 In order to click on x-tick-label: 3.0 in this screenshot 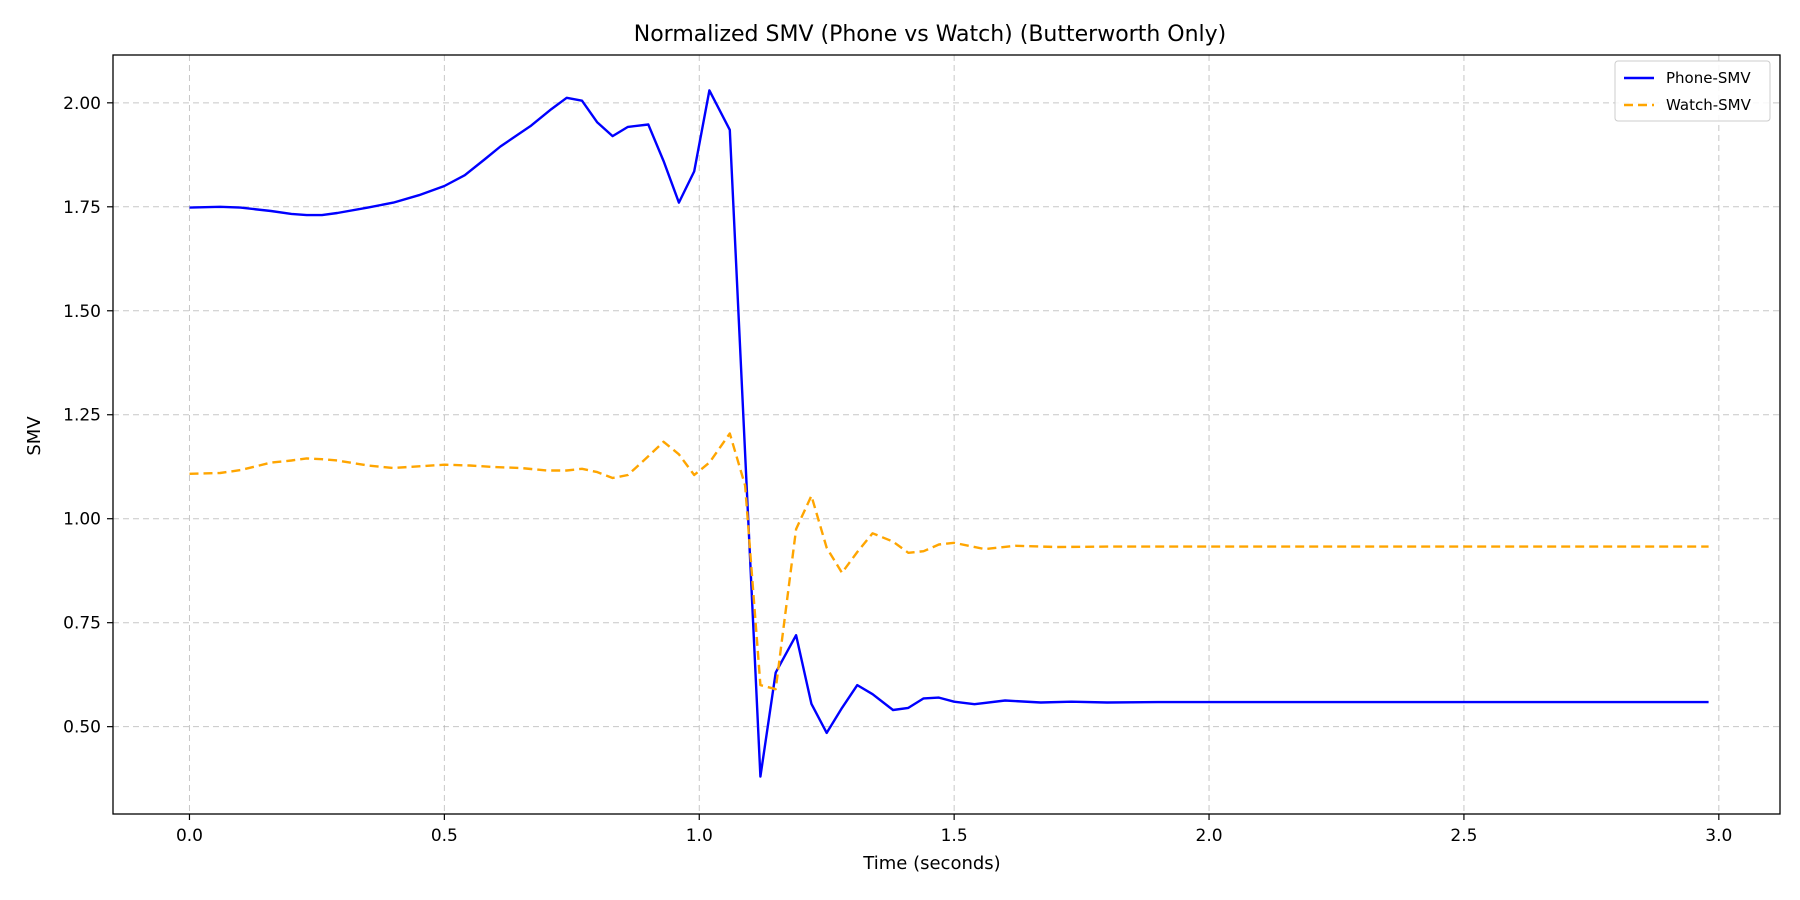, I will do `click(1718, 836)`.